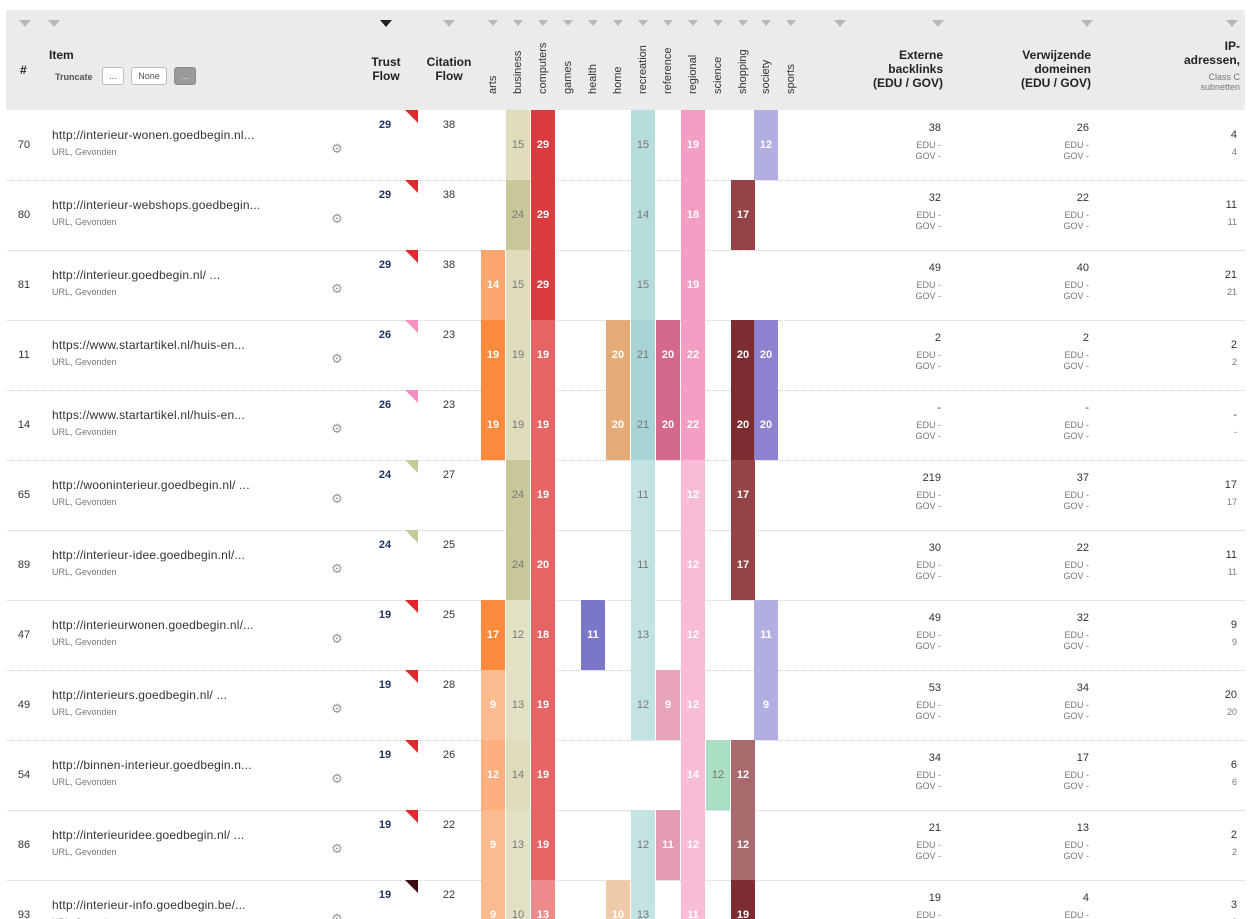 The image size is (1255, 919). I want to click on column-ip-header: IP- adressen,, so click(1211, 53).